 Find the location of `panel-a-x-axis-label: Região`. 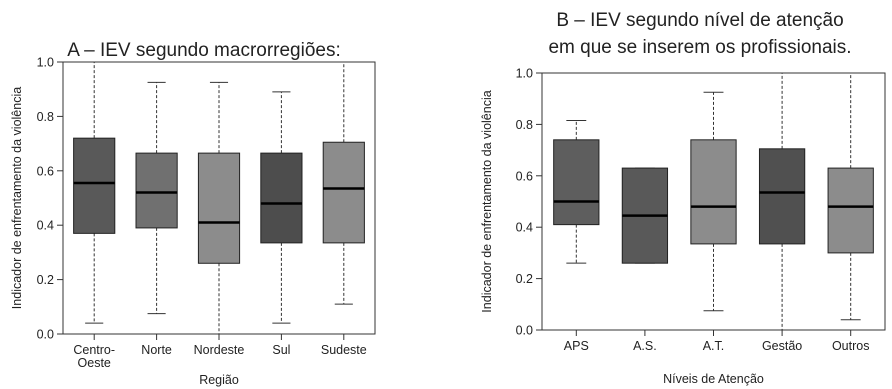

panel-a-x-axis-label: Região is located at coordinates (219, 380).